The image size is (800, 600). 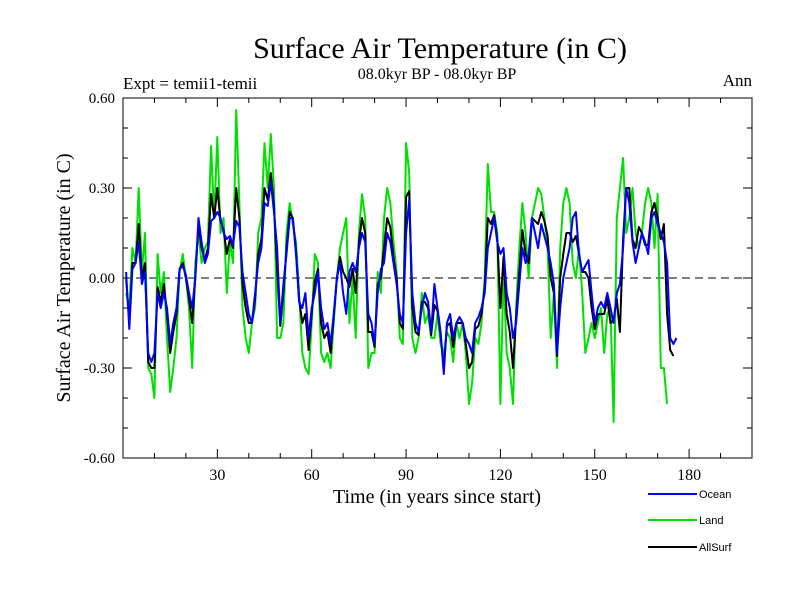 What do you see at coordinates (715, 548) in the screenshot?
I see `legend-label-allsurf: AllSurf` at bounding box center [715, 548].